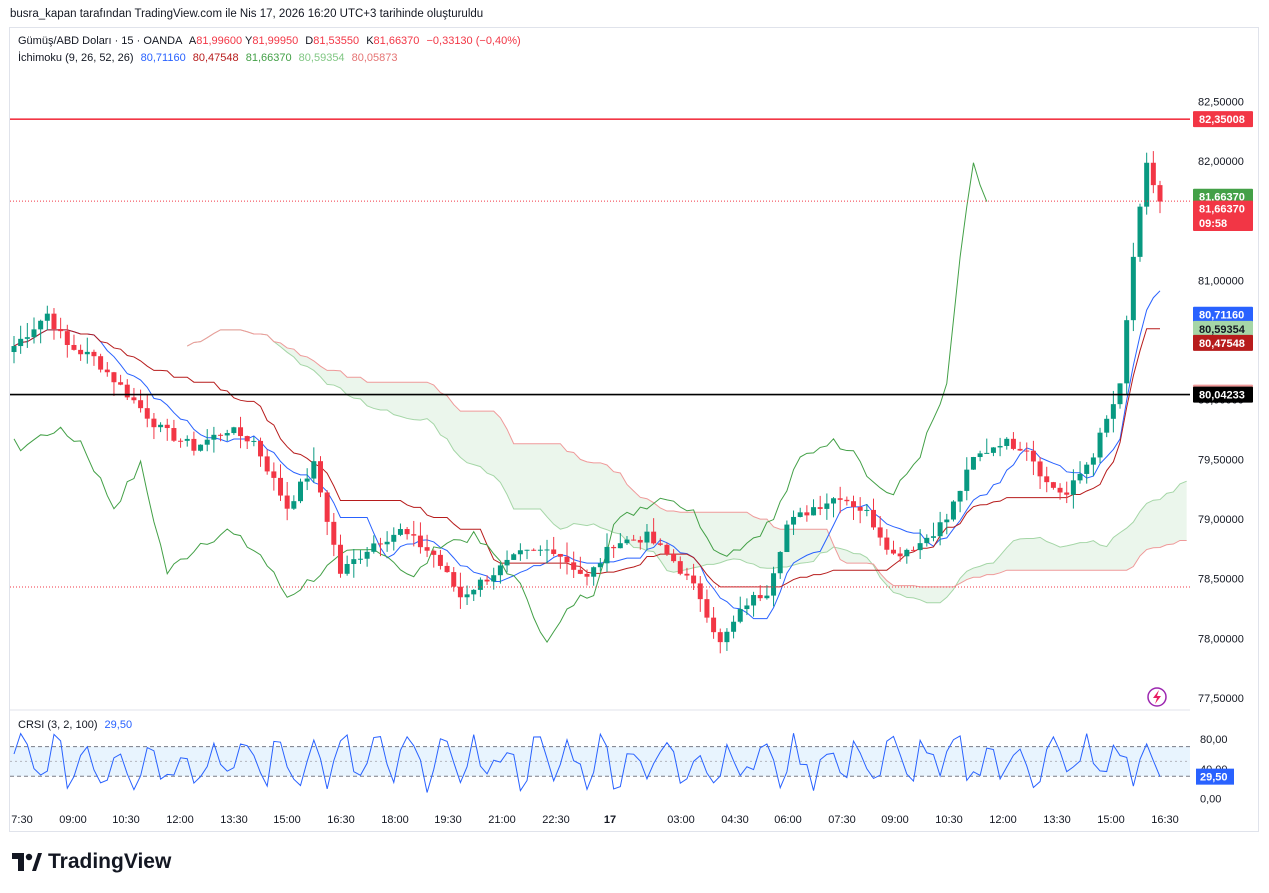  I want to click on ichimoku-spanb-value: 80,05873, so click(374, 58).